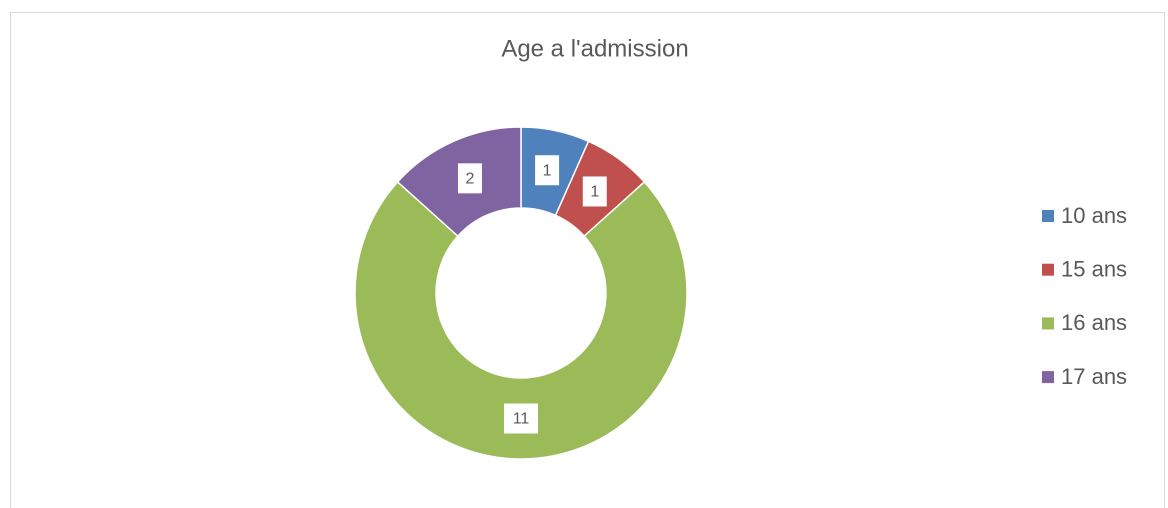  What do you see at coordinates (1094, 376) in the screenshot?
I see `legend-label: 17 ans` at bounding box center [1094, 376].